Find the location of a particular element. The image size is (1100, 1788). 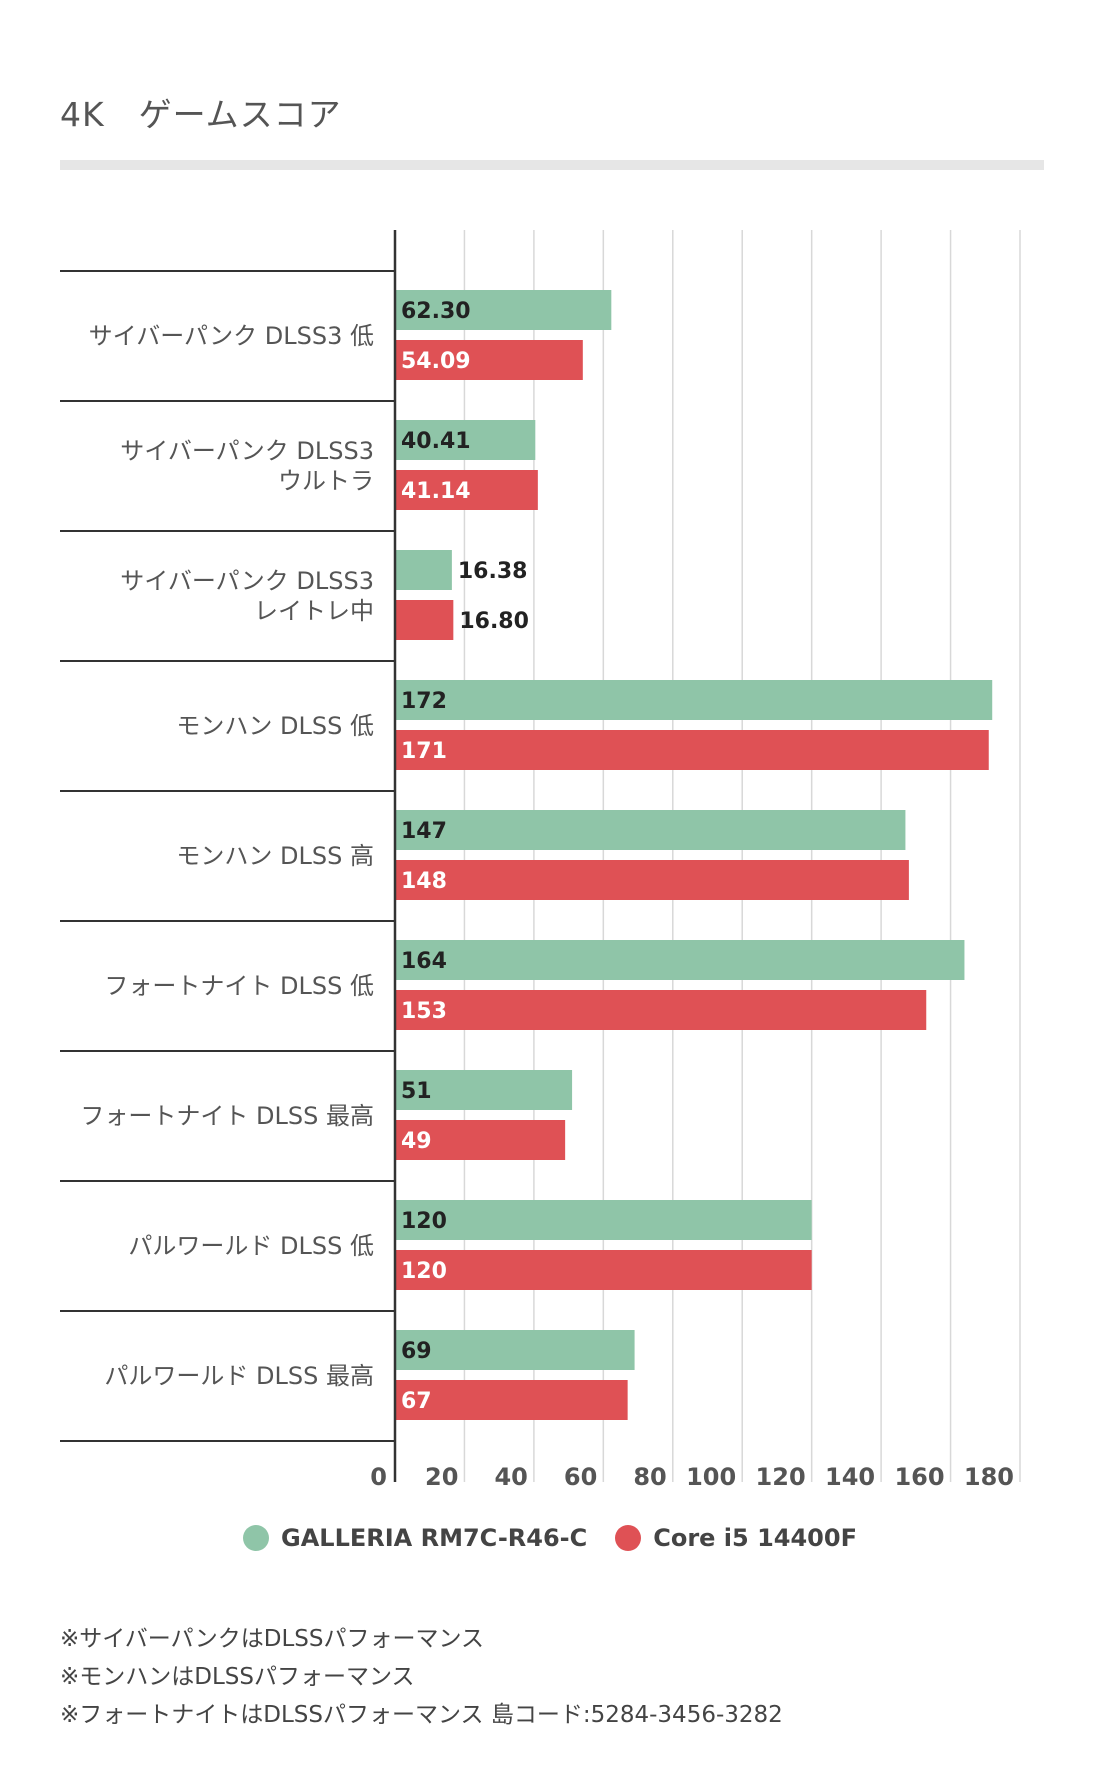

category-label: モンハン DLSS 低 is located at coordinates (275, 726).